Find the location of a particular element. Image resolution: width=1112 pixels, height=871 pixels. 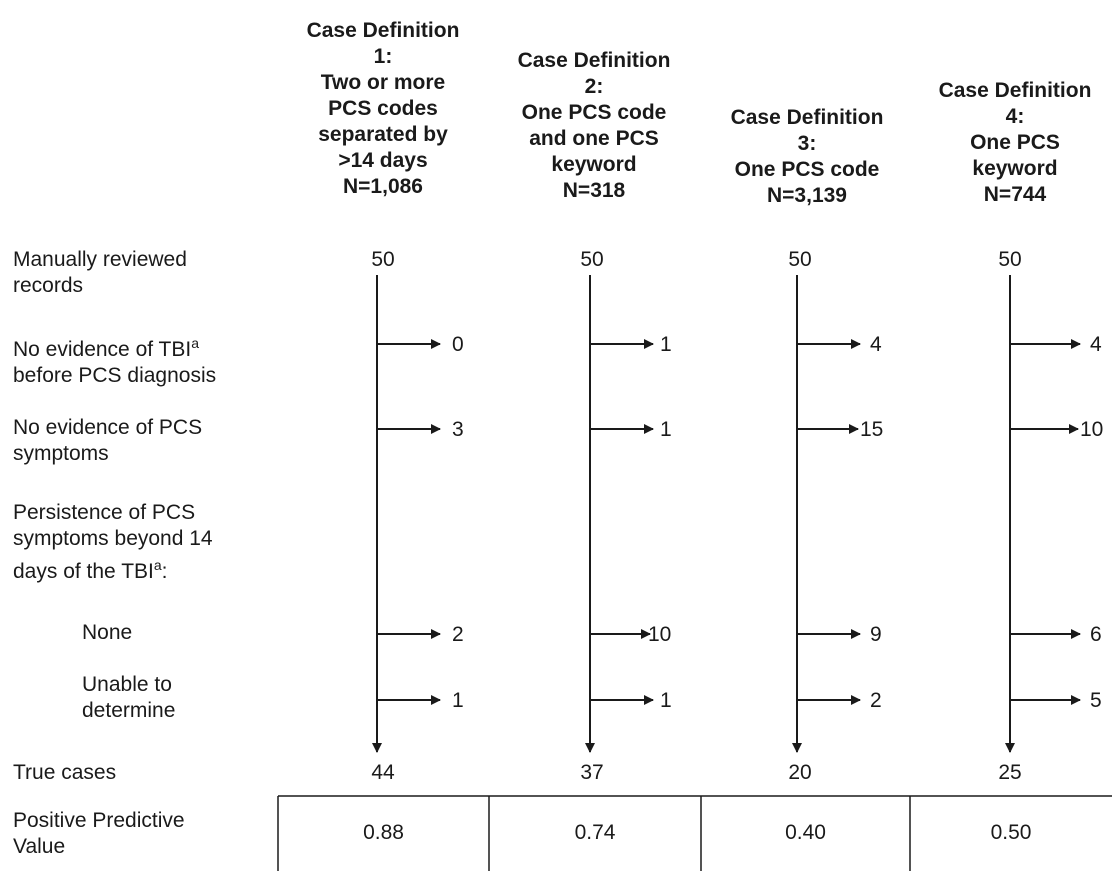

row-label-reviewed: Manually reviewed records is located at coordinates (100, 272).